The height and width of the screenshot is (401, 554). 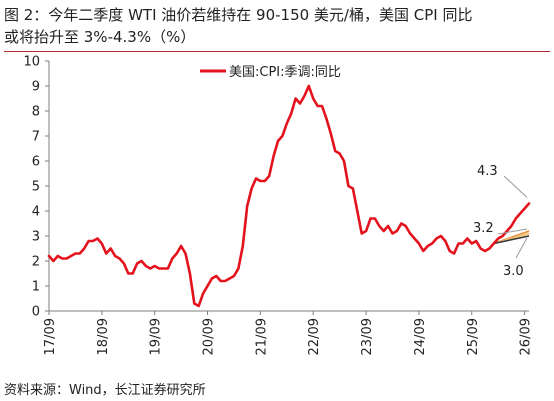 What do you see at coordinates (36, 187) in the screenshot?
I see `y-tick-label: 5` at bounding box center [36, 187].